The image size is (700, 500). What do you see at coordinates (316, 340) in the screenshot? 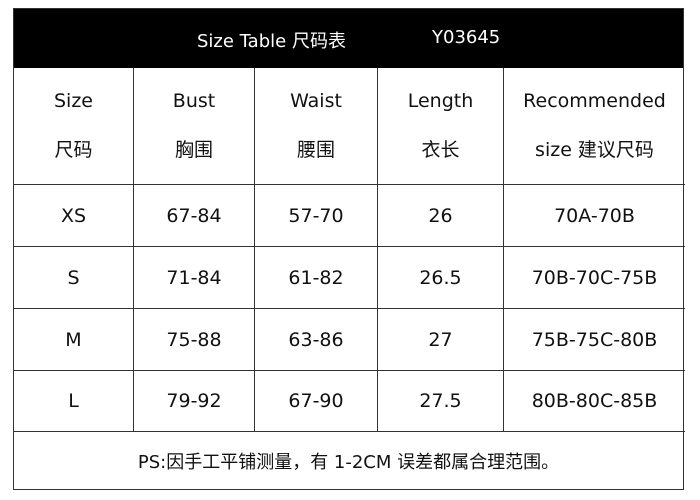
I see `table-cell: 63-86` at bounding box center [316, 340].